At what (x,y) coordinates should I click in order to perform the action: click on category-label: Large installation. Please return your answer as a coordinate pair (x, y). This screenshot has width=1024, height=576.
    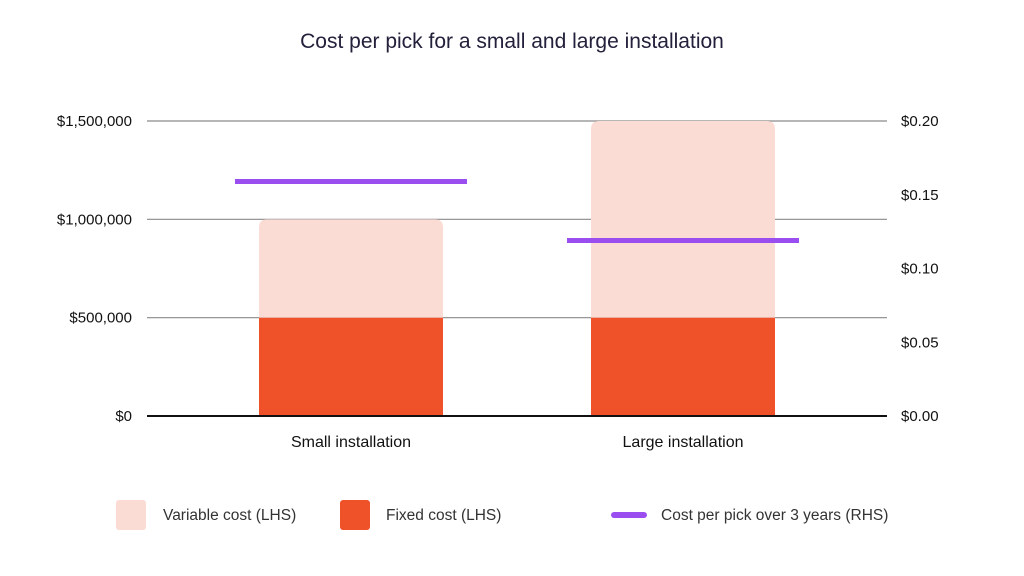
    Looking at the image, I should click on (683, 442).